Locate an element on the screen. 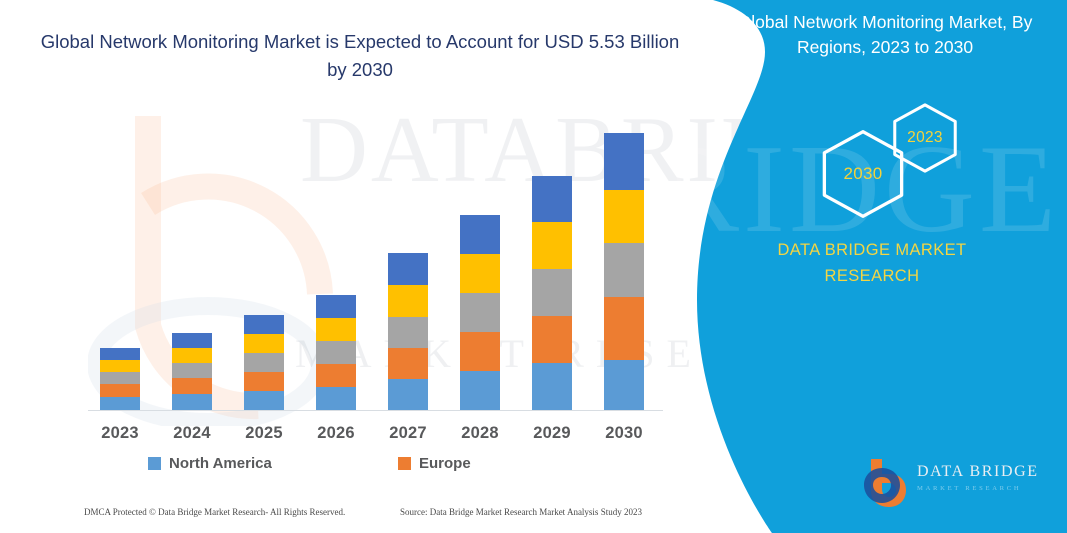 Image resolution: width=1067 pixels, height=533 pixels. brand-logo-text: DATA BRIDGE MARKET RESEARCH is located at coordinates (978, 477).